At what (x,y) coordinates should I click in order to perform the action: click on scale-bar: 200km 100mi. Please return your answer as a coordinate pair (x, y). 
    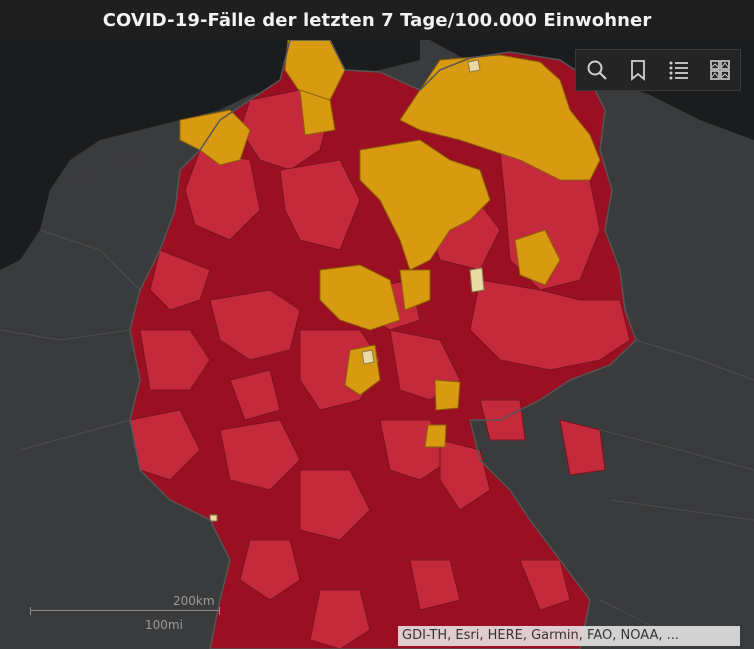
    Looking at the image, I should click on (125, 614).